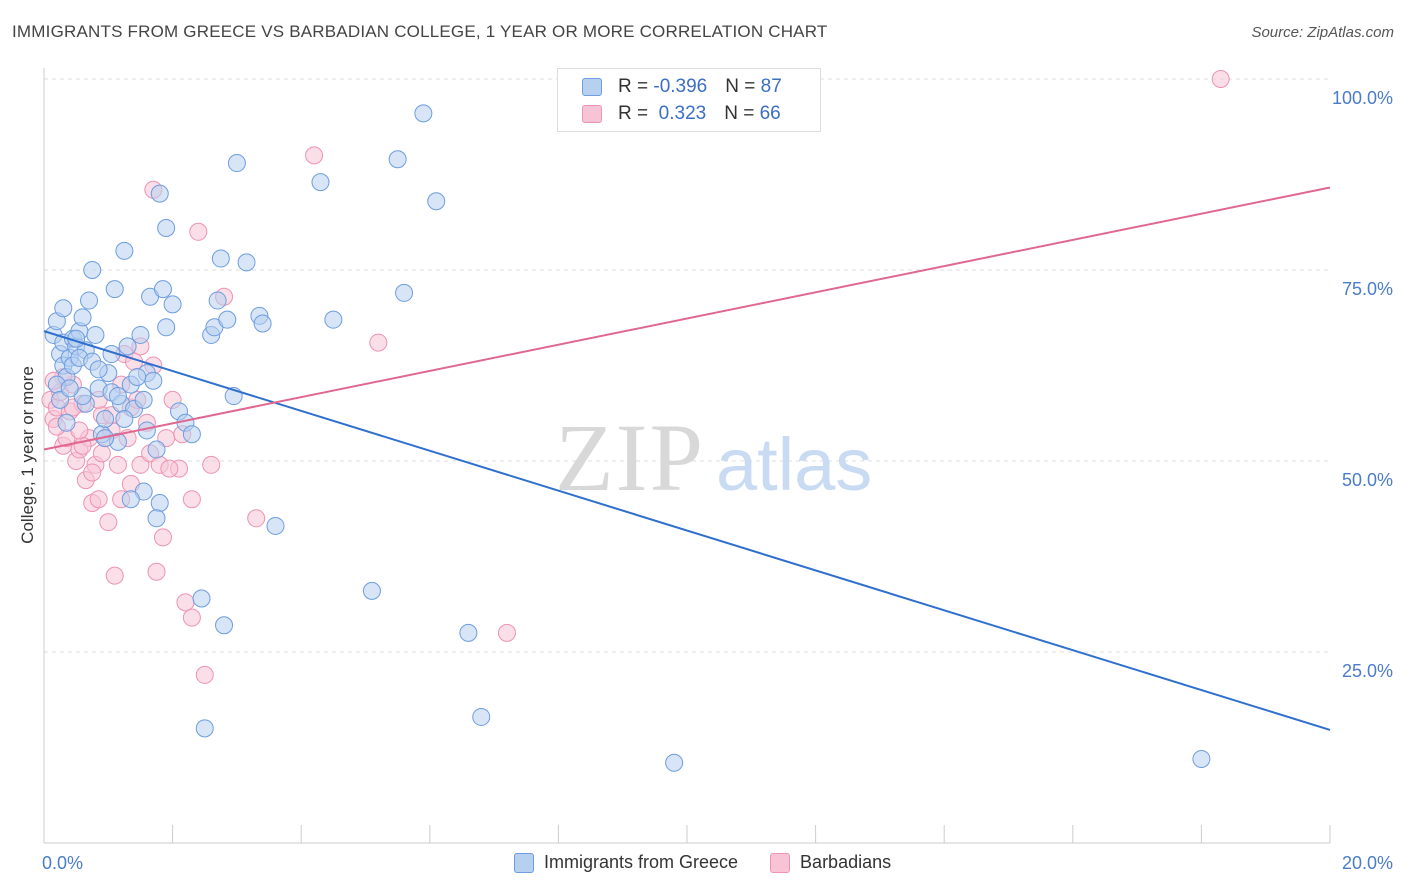  I want to click on y-tick-label: 75.0%, so click(1367, 289).